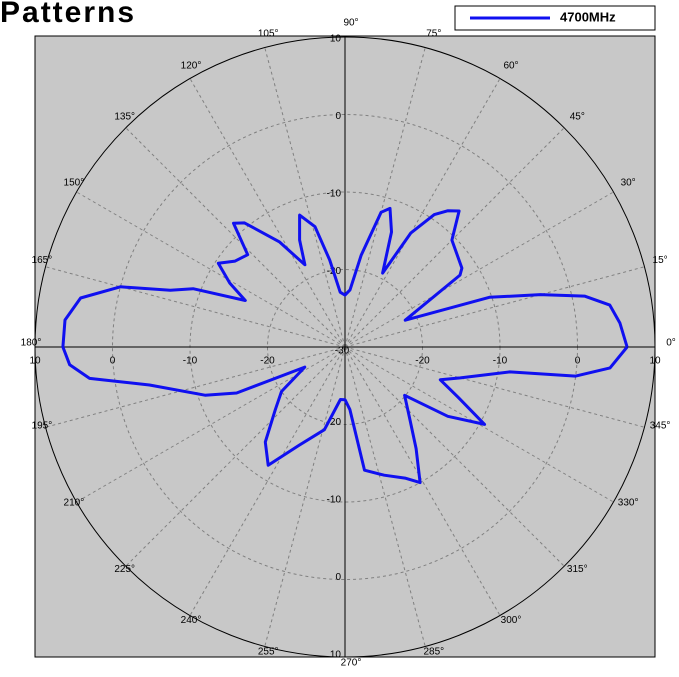 The width and height of the screenshot is (679, 677). I want to click on angle-label: 210°, so click(74, 503).